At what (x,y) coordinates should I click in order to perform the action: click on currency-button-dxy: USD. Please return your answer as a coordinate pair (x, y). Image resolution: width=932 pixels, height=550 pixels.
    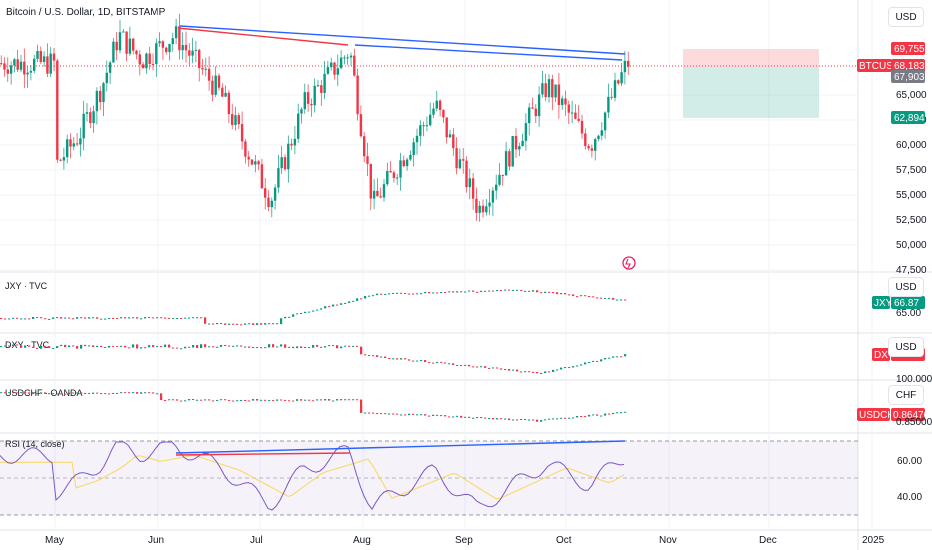
    Looking at the image, I should click on (906, 347).